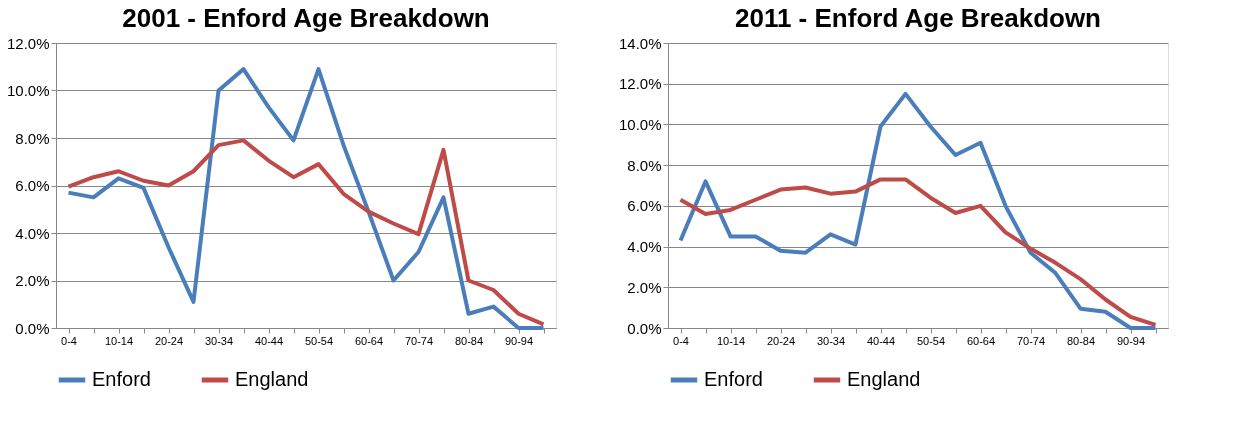  Describe the element at coordinates (918, 18) in the screenshot. I see `chart-title: 2011 - Enford Age Breakdown` at that location.